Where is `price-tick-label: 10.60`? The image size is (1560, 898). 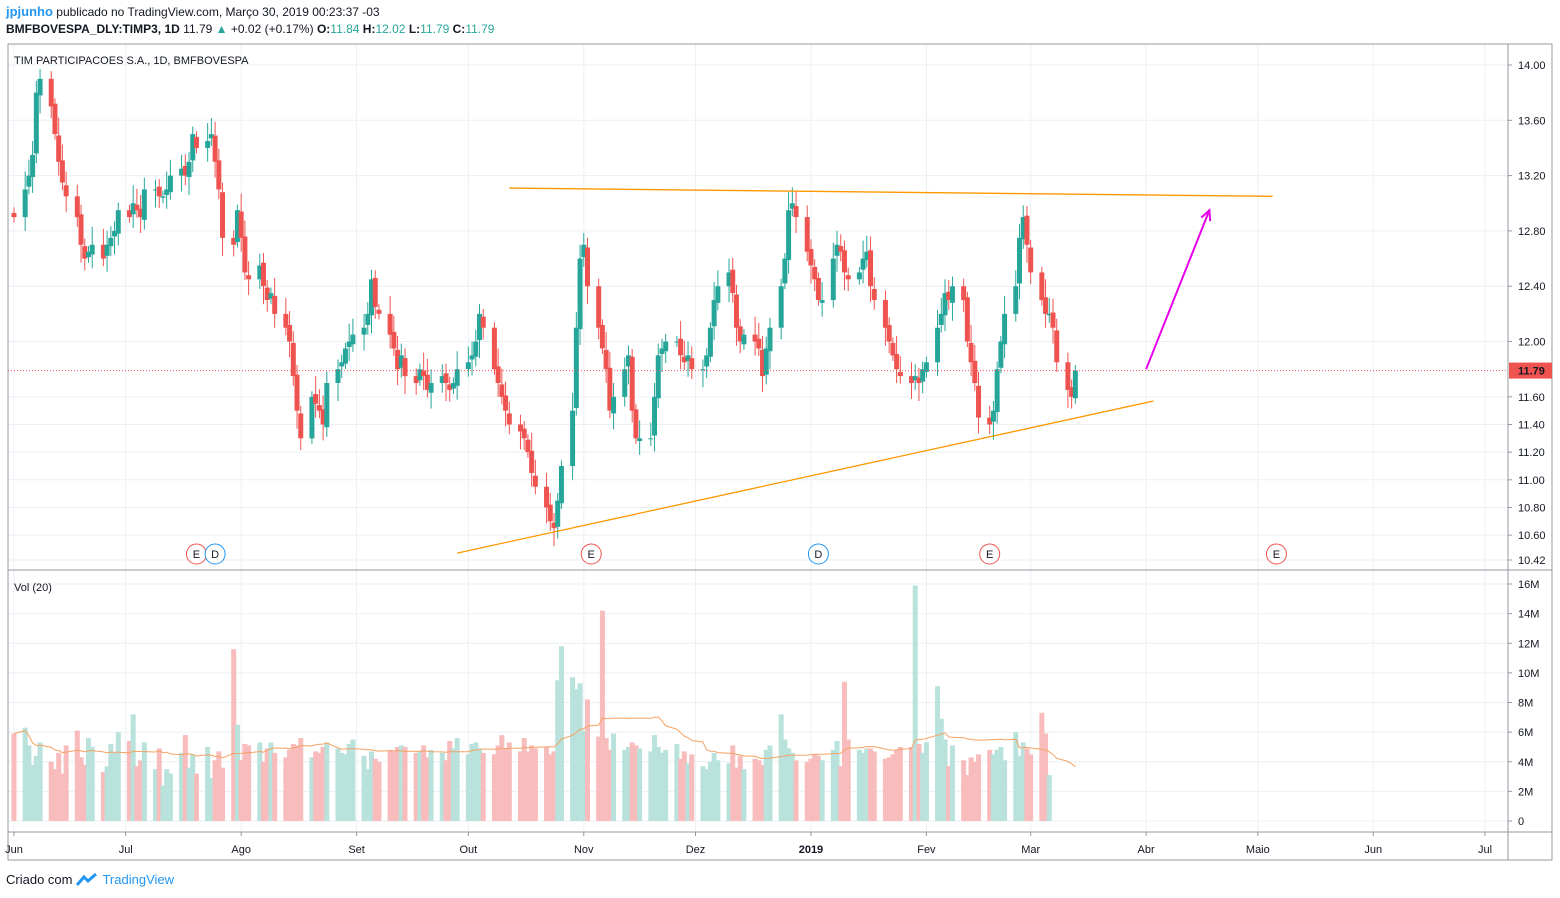 price-tick-label: 10.60 is located at coordinates (1532, 536).